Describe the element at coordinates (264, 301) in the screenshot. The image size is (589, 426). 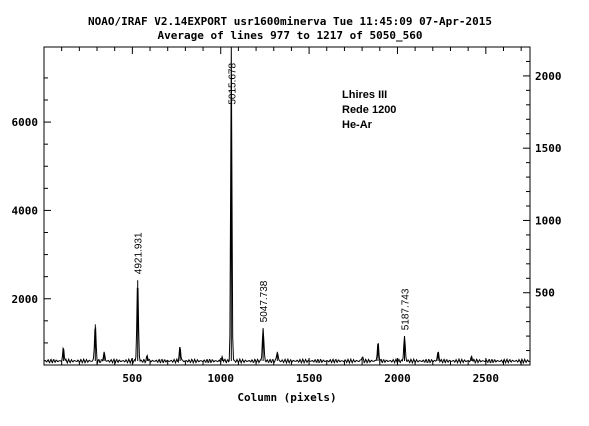
I see `peak-label: 5047.738` at that location.